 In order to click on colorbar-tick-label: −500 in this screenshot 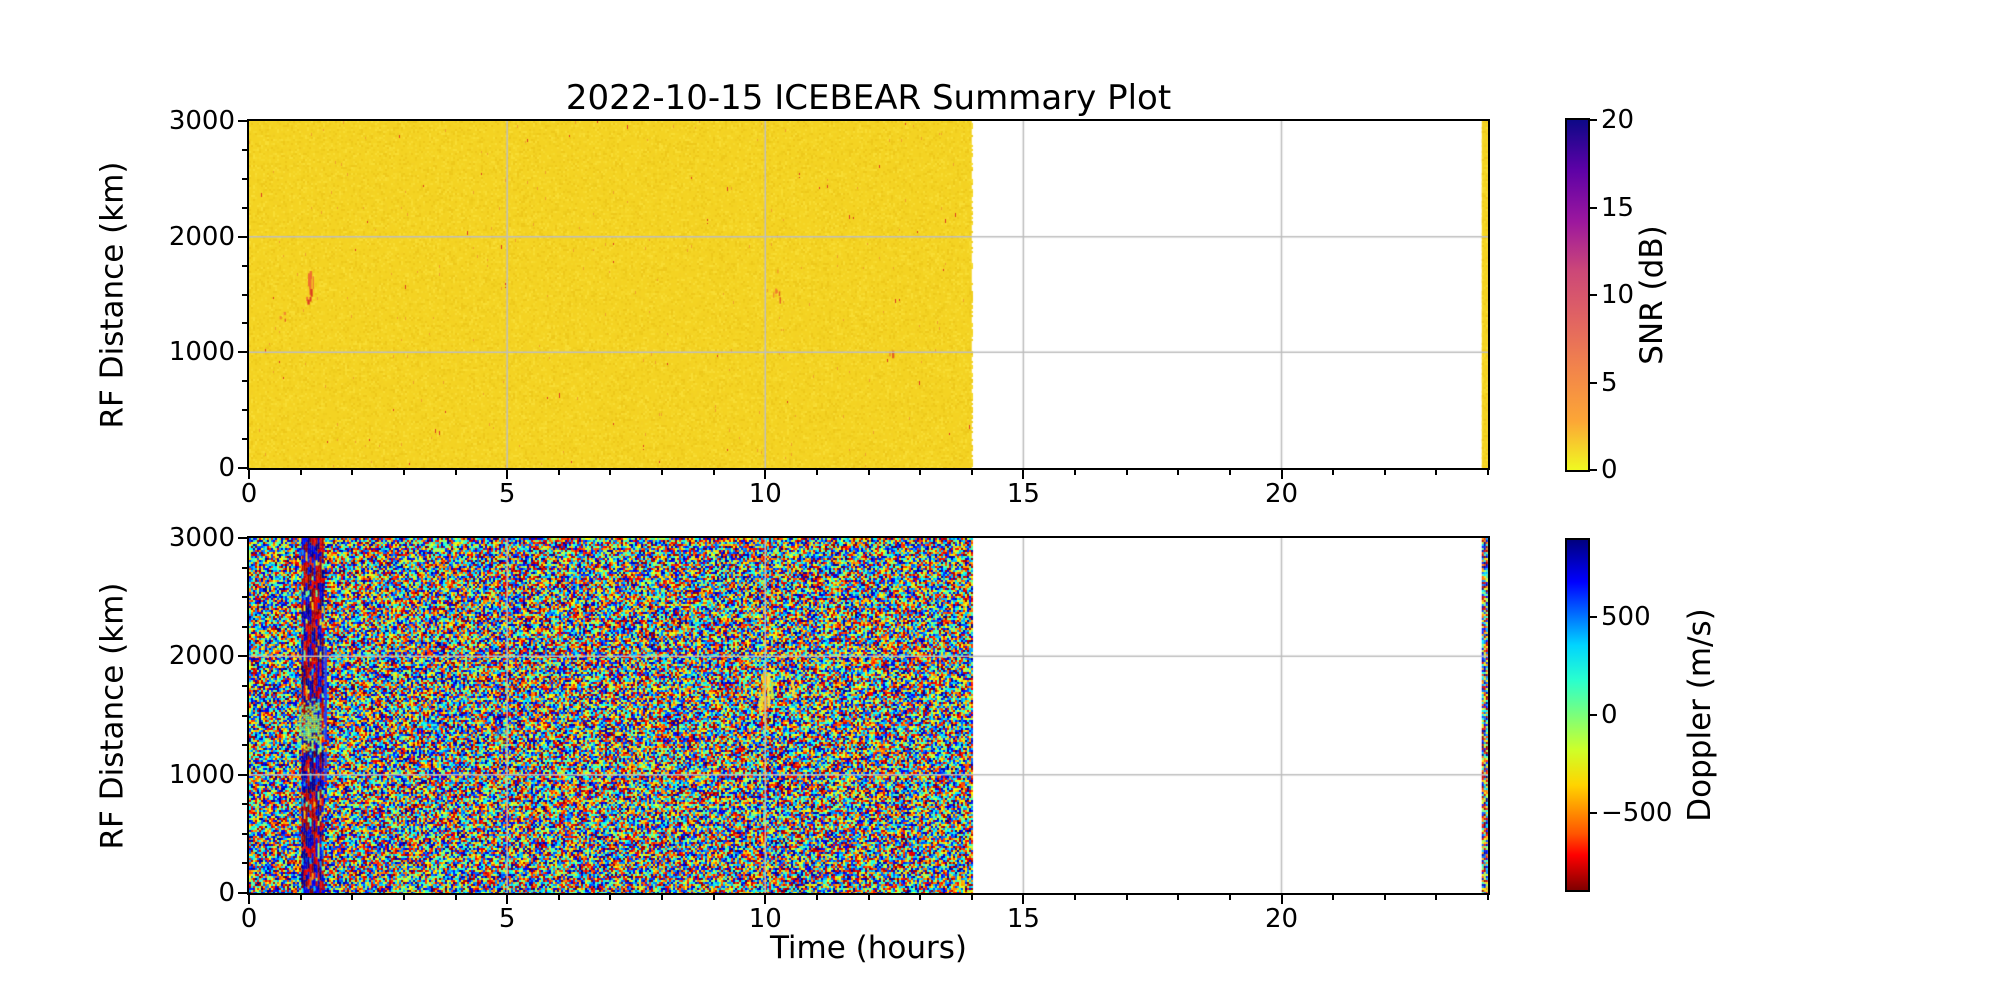, I will do `click(1637, 813)`.